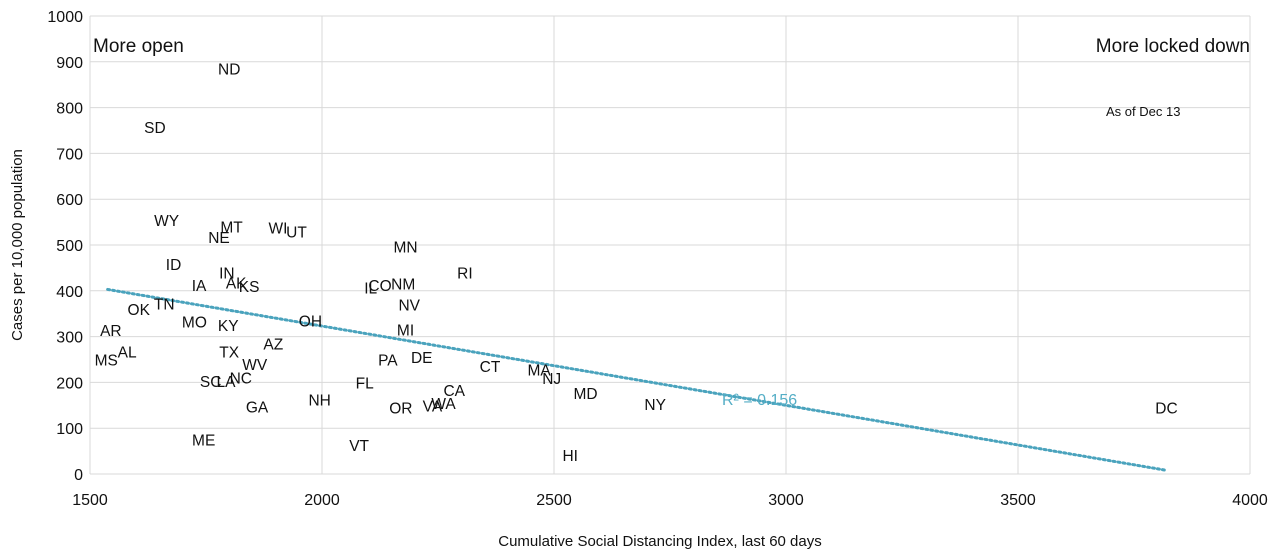 The width and height of the screenshot is (1283, 556). Describe the element at coordinates (69, 292) in the screenshot. I see `y-tick-label-400: 400` at that location.